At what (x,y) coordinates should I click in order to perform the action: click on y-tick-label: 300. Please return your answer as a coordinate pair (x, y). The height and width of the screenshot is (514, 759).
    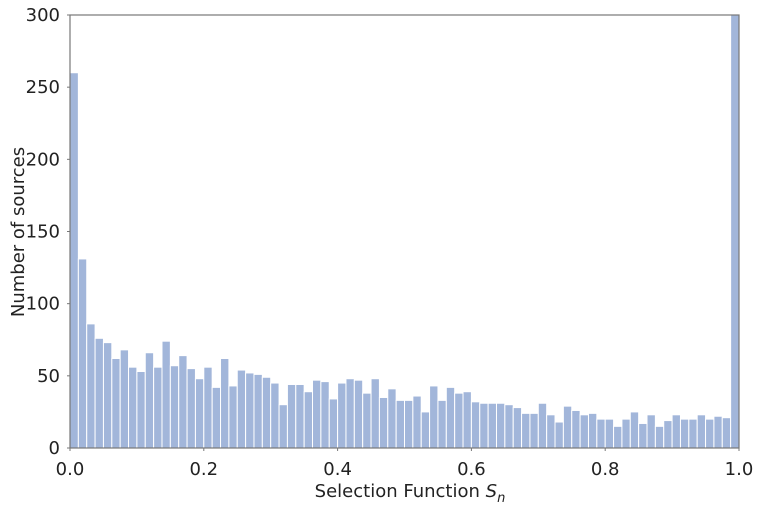
    Looking at the image, I should click on (43, 15).